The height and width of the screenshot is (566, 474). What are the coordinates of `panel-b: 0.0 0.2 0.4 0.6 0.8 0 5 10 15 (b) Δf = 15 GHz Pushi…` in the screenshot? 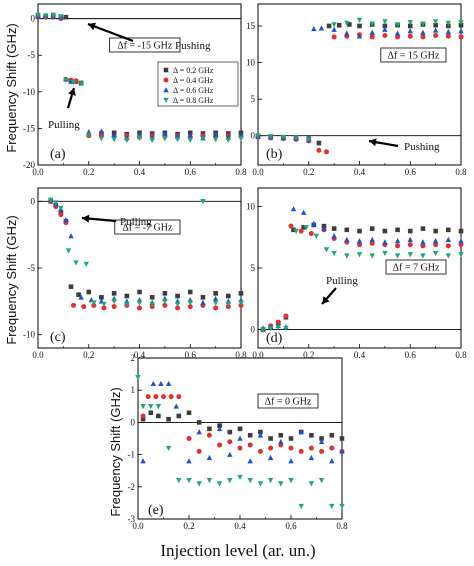 It's located at (356, 90).